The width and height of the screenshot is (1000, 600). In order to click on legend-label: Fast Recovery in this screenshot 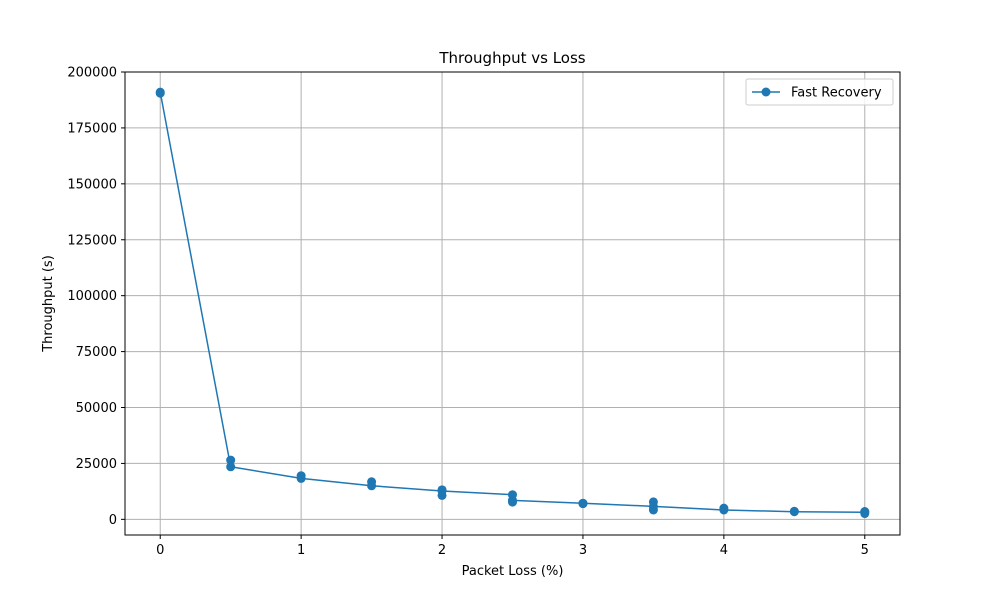, I will do `click(836, 93)`.